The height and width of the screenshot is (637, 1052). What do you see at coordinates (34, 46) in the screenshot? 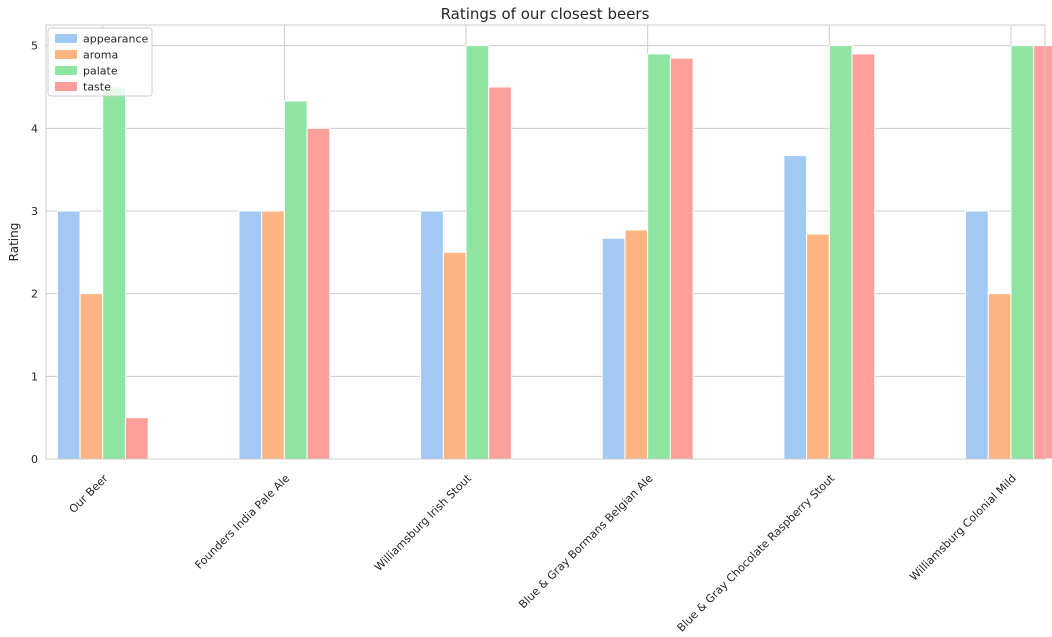
I see `y-tick-label: 5` at bounding box center [34, 46].